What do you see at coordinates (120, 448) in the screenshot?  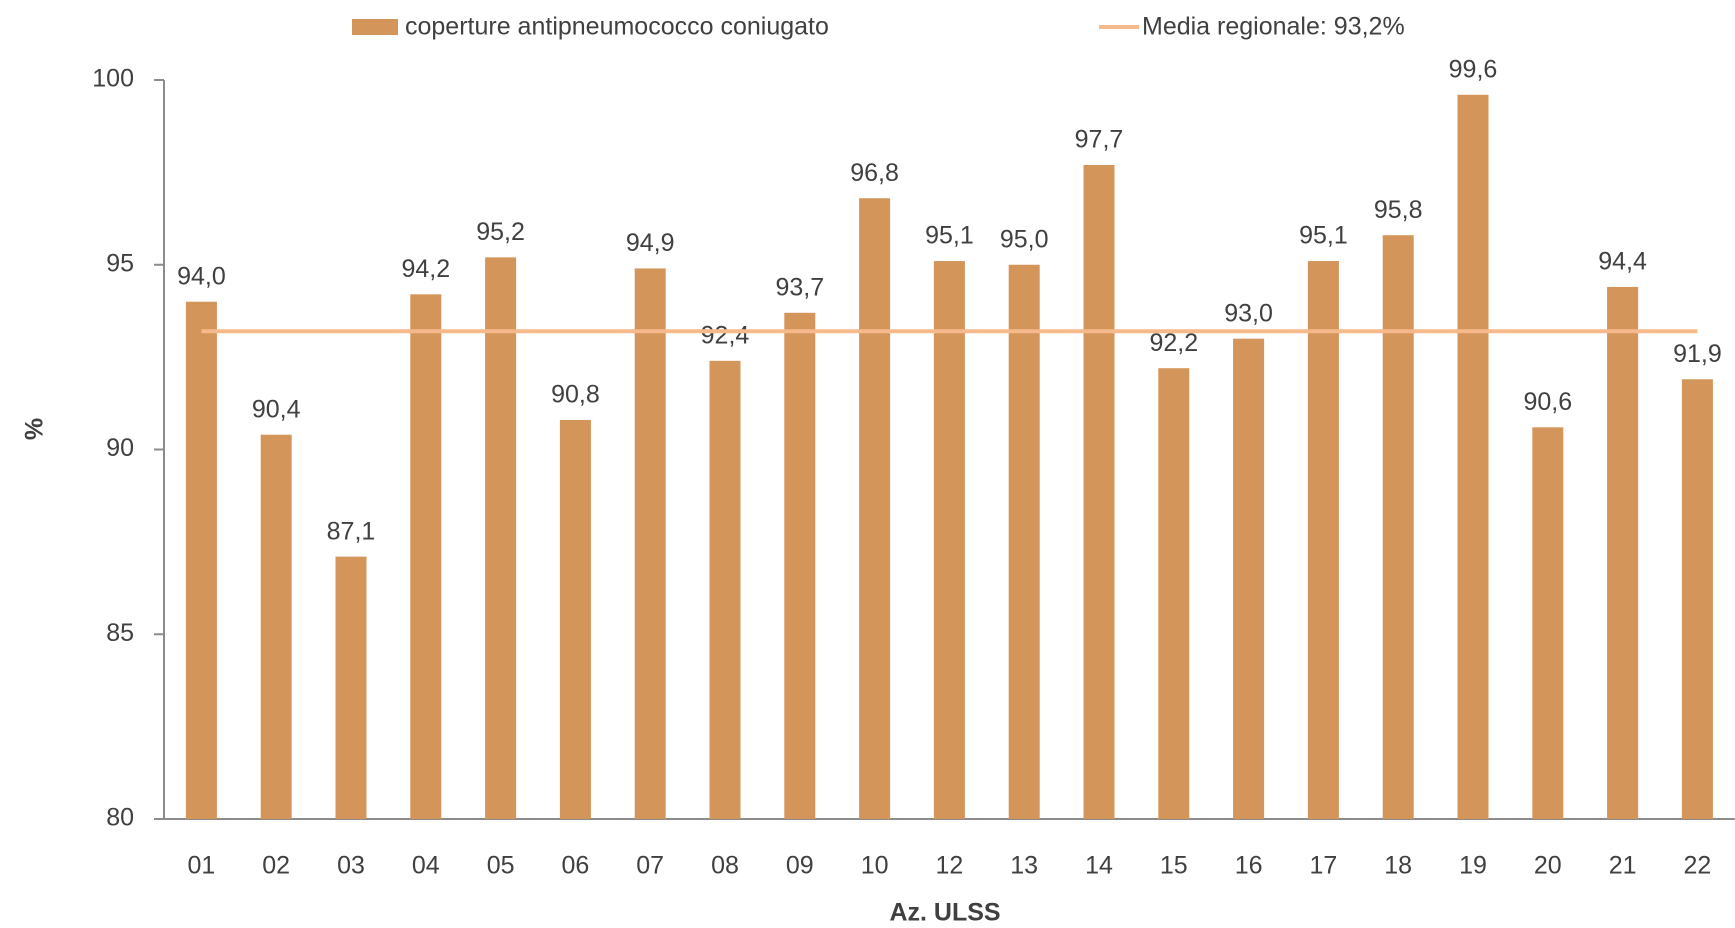 I see `y-tick-label: 90` at bounding box center [120, 448].